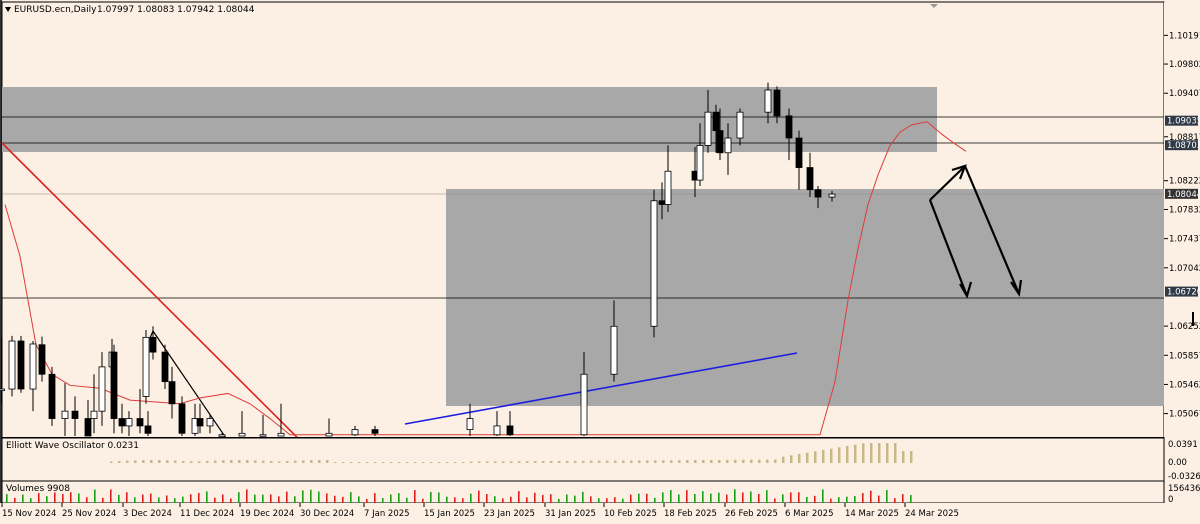 This screenshot has height=524, width=1200. I want to click on symbol-menu-icon, so click(8, 9).